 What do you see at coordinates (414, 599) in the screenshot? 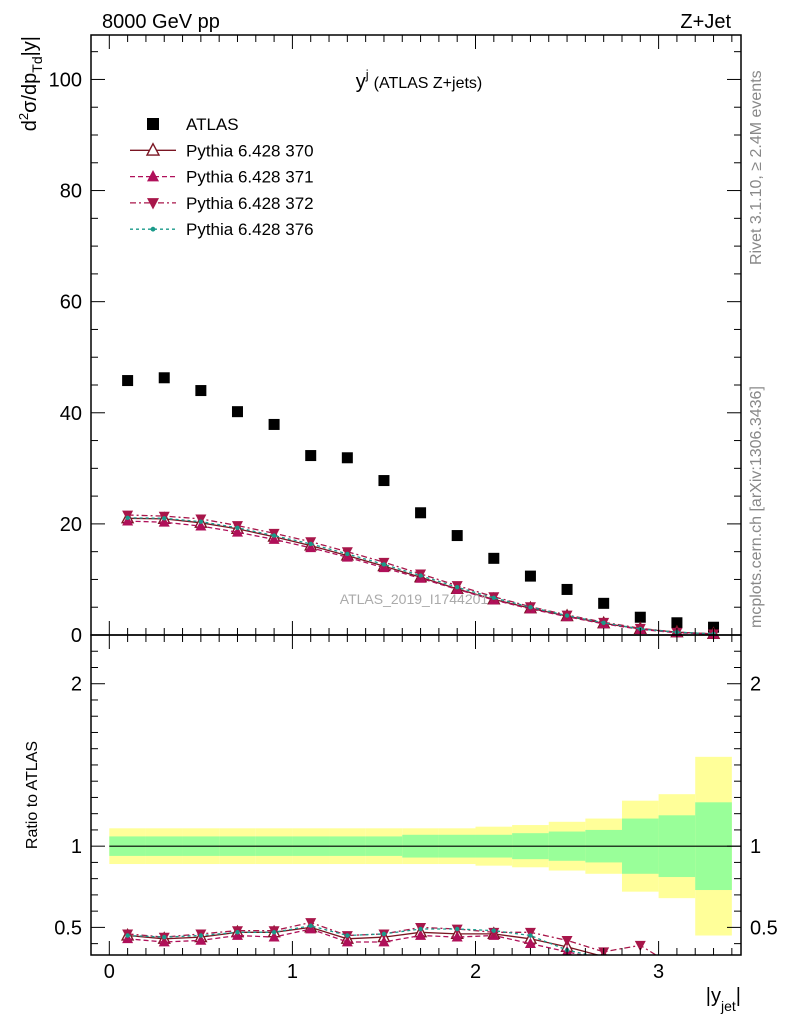
I see `analysis-watermark: ATLAS_2019_I1744201` at bounding box center [414, 599].